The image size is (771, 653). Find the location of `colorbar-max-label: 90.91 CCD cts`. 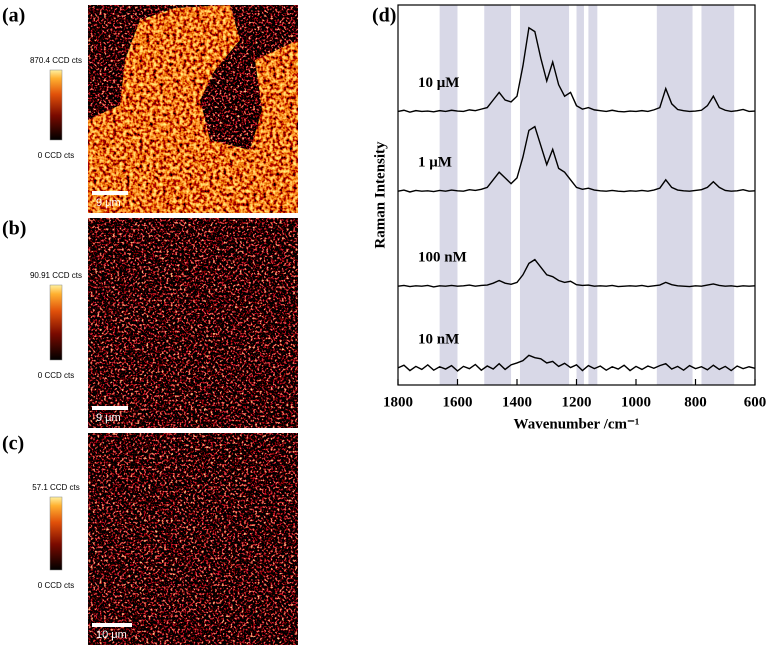

colorbar-max-label: 90.91 CCD cts is located at coordinates (56, 275).